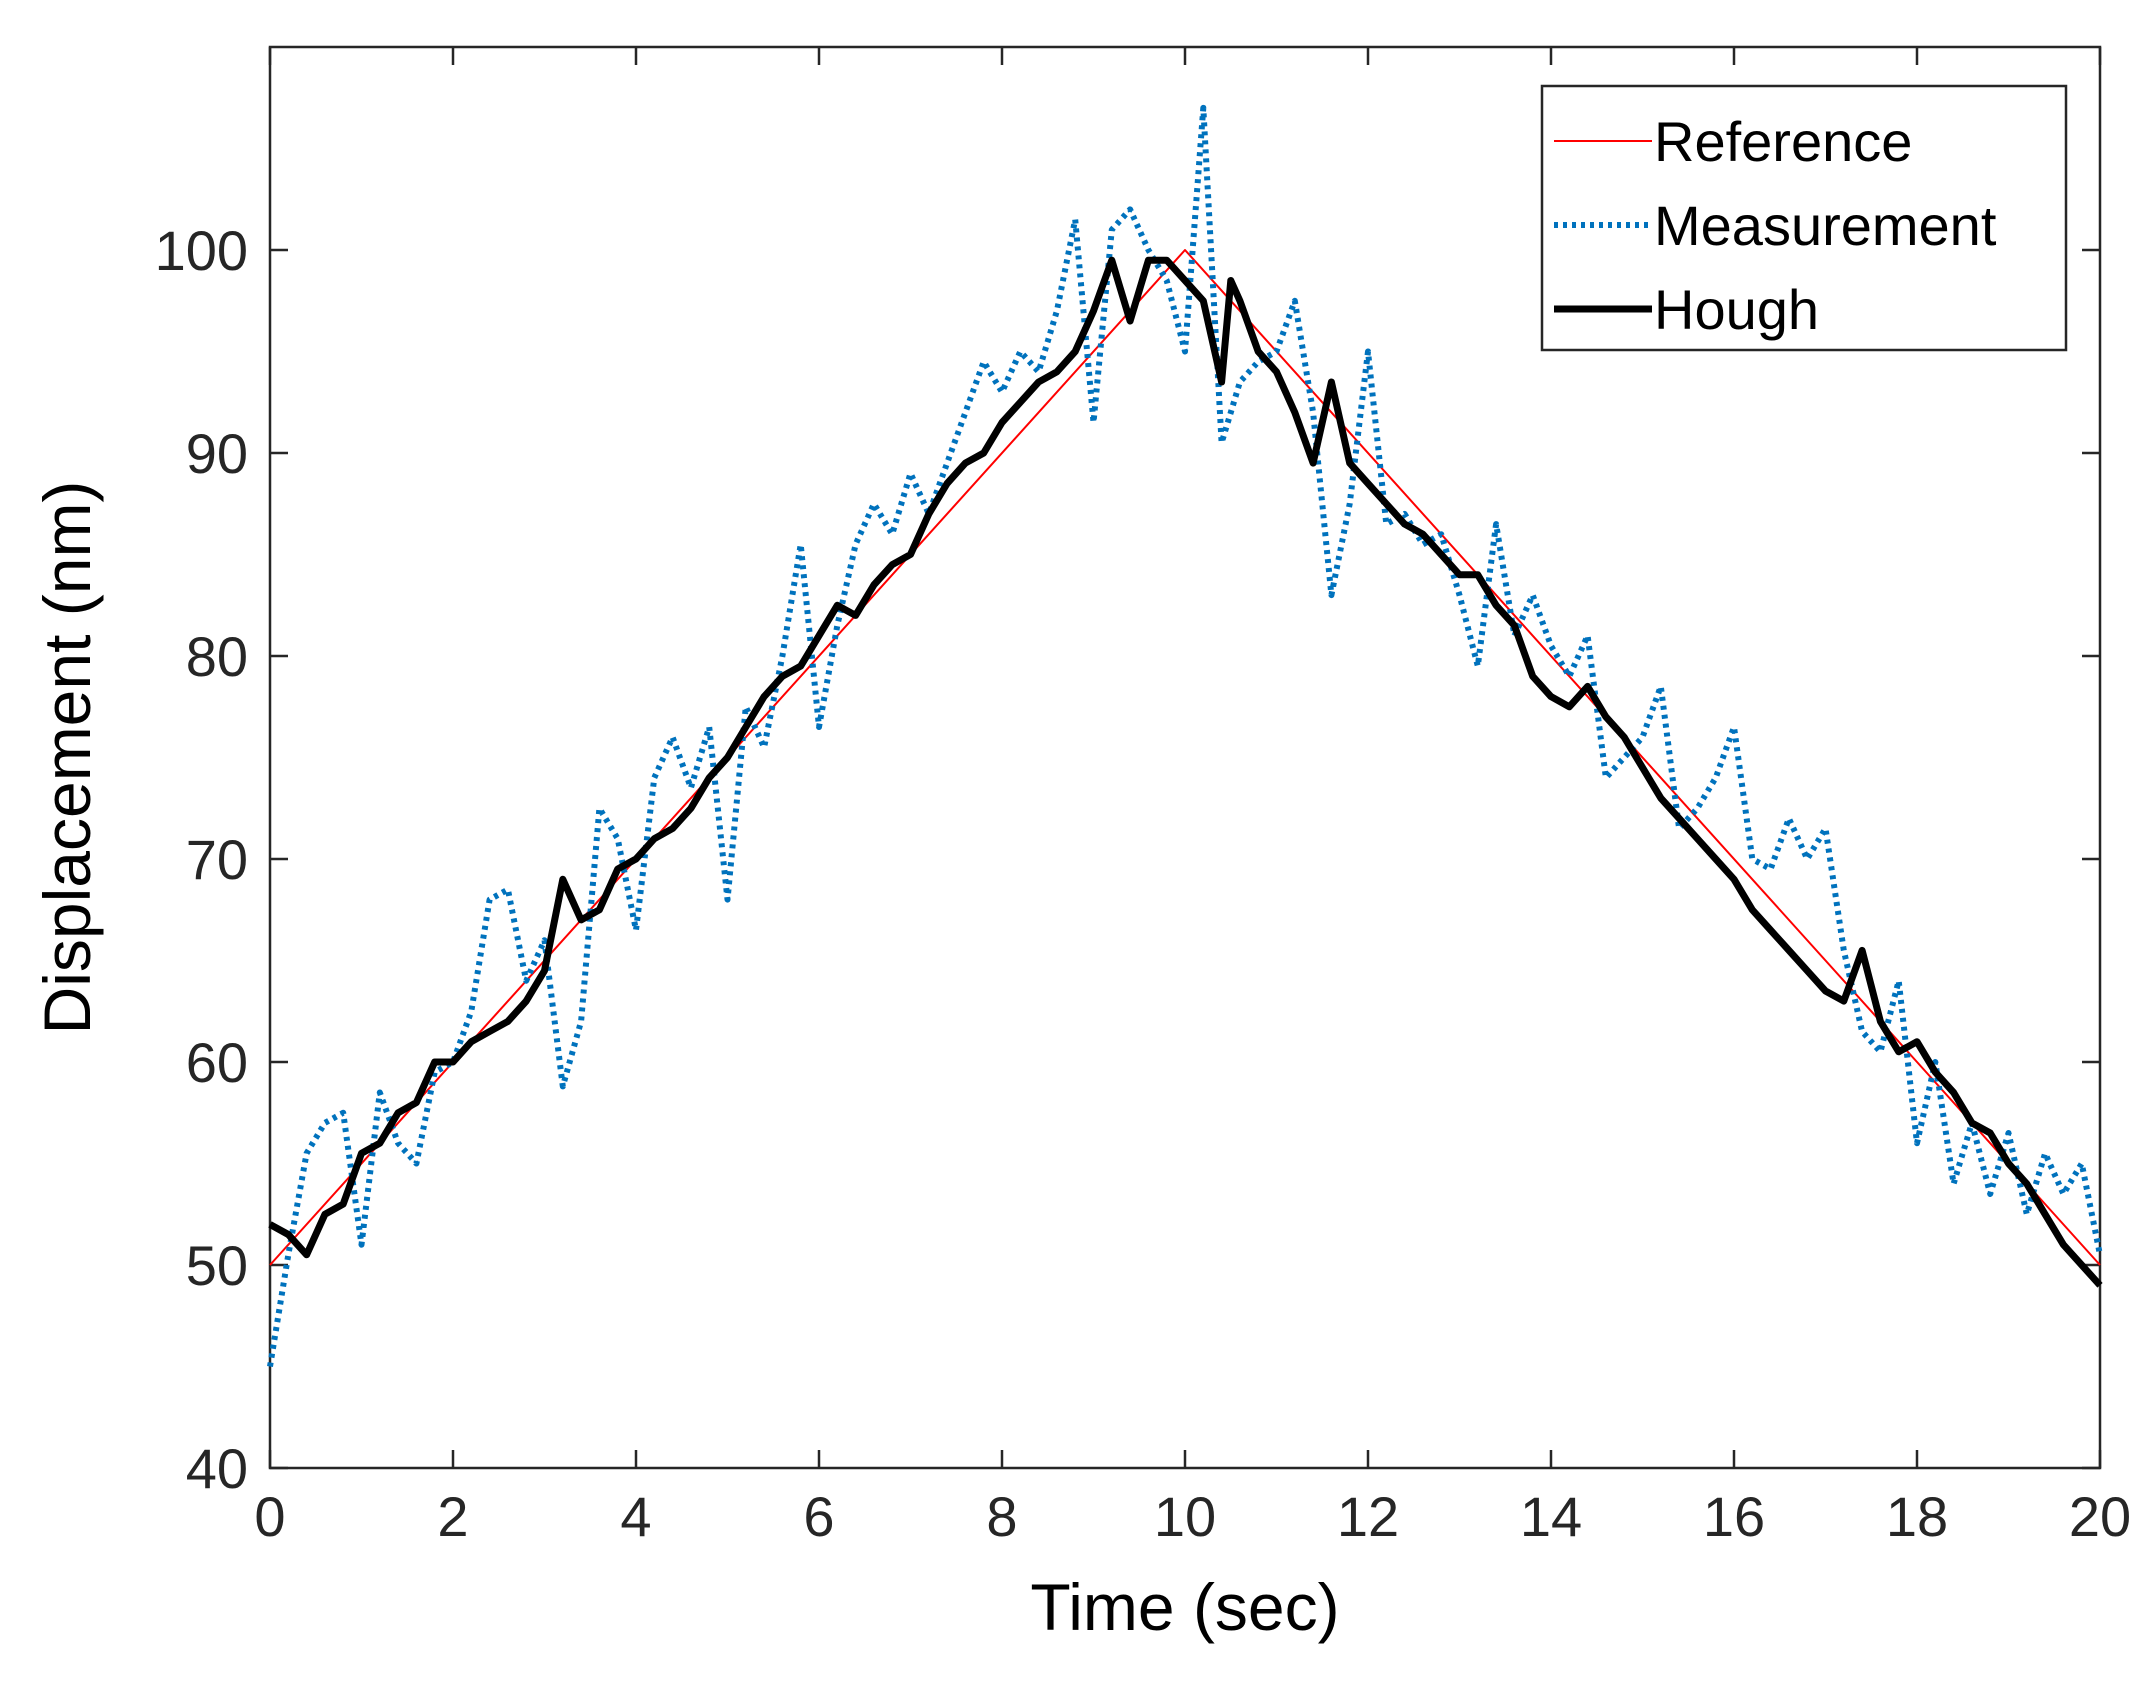 The width and height of the screenshot is (2153, 1706). What do you see at coordinates (635, 1516) in the screenshot?
I see `x-tick-label: 4` at bounding box center [635, 1516].